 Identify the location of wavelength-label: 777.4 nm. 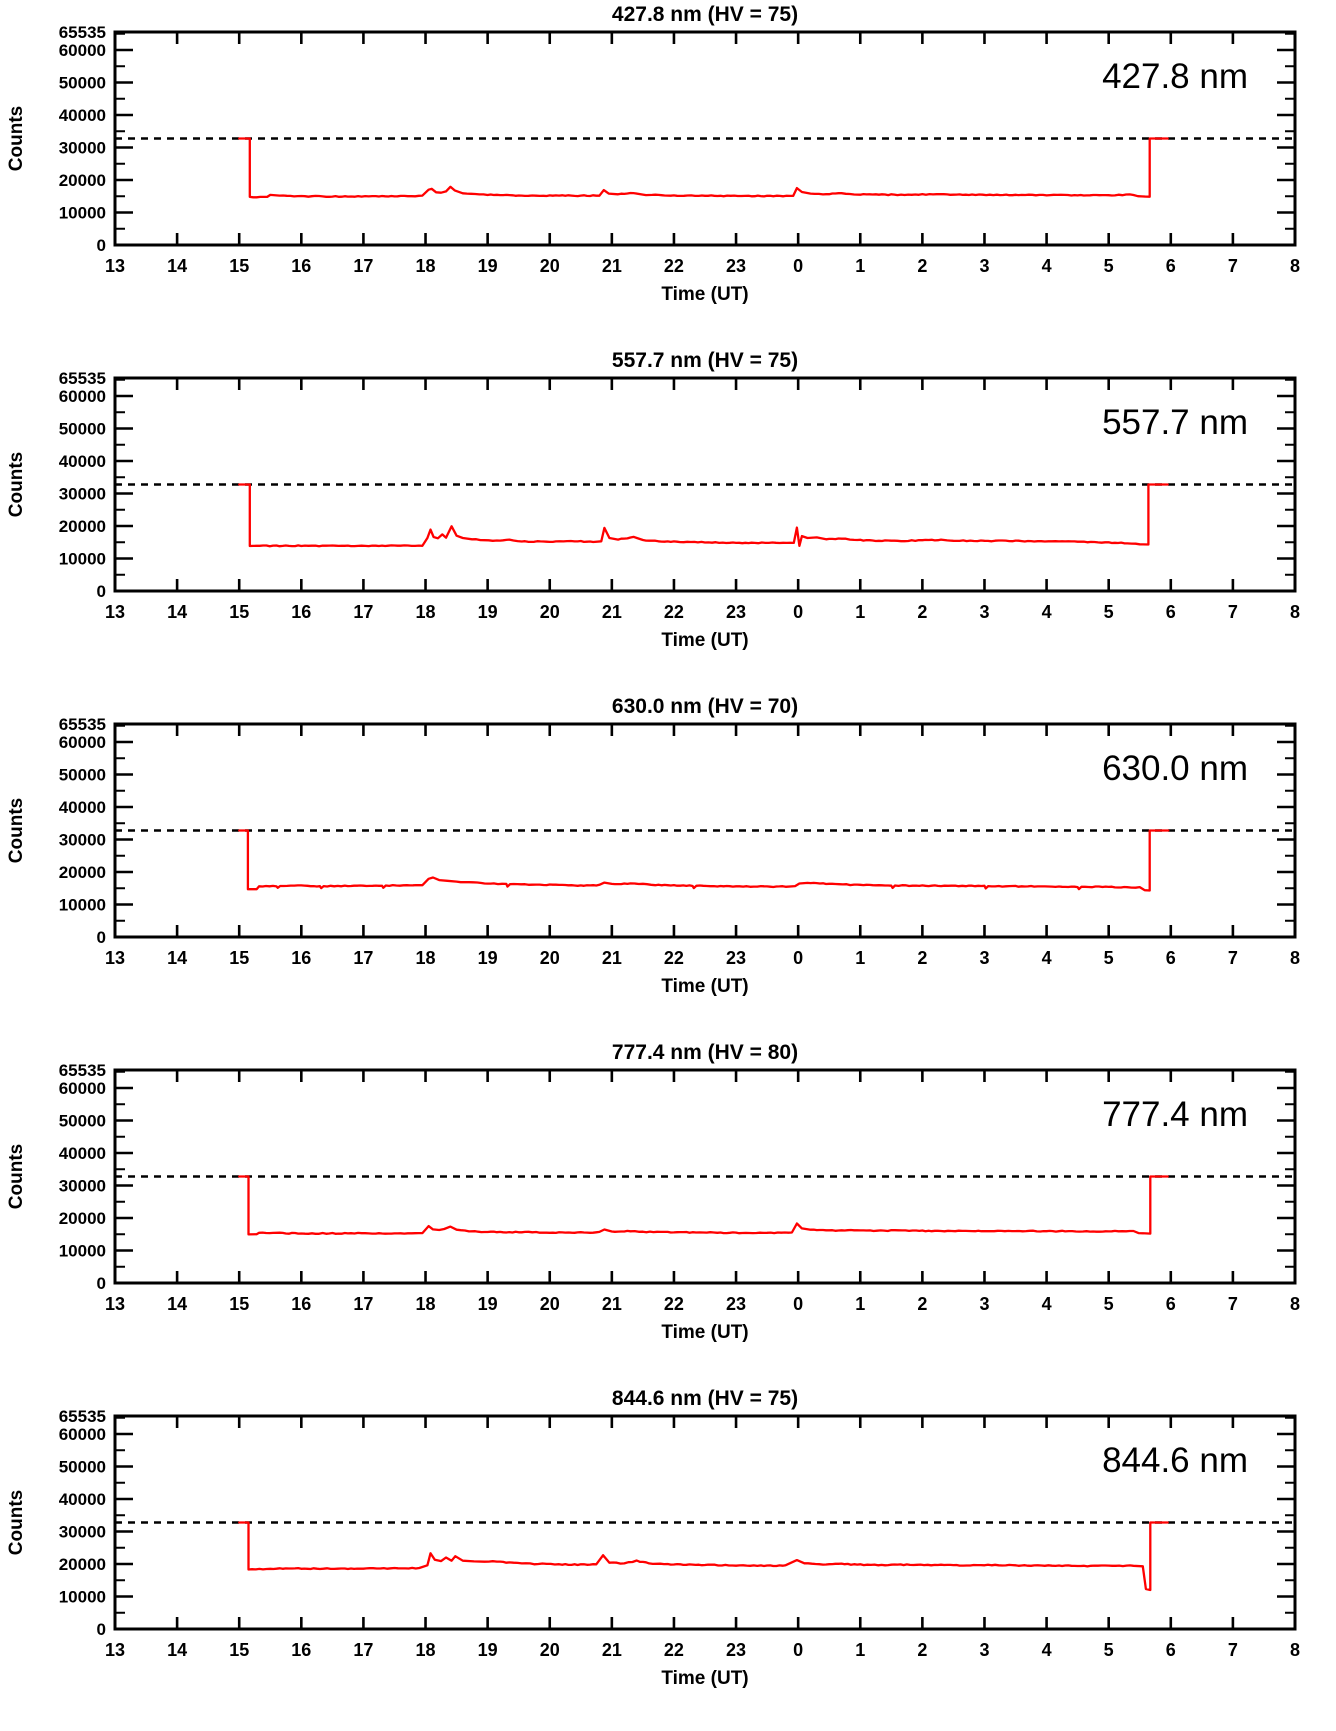
(1175, 1114).